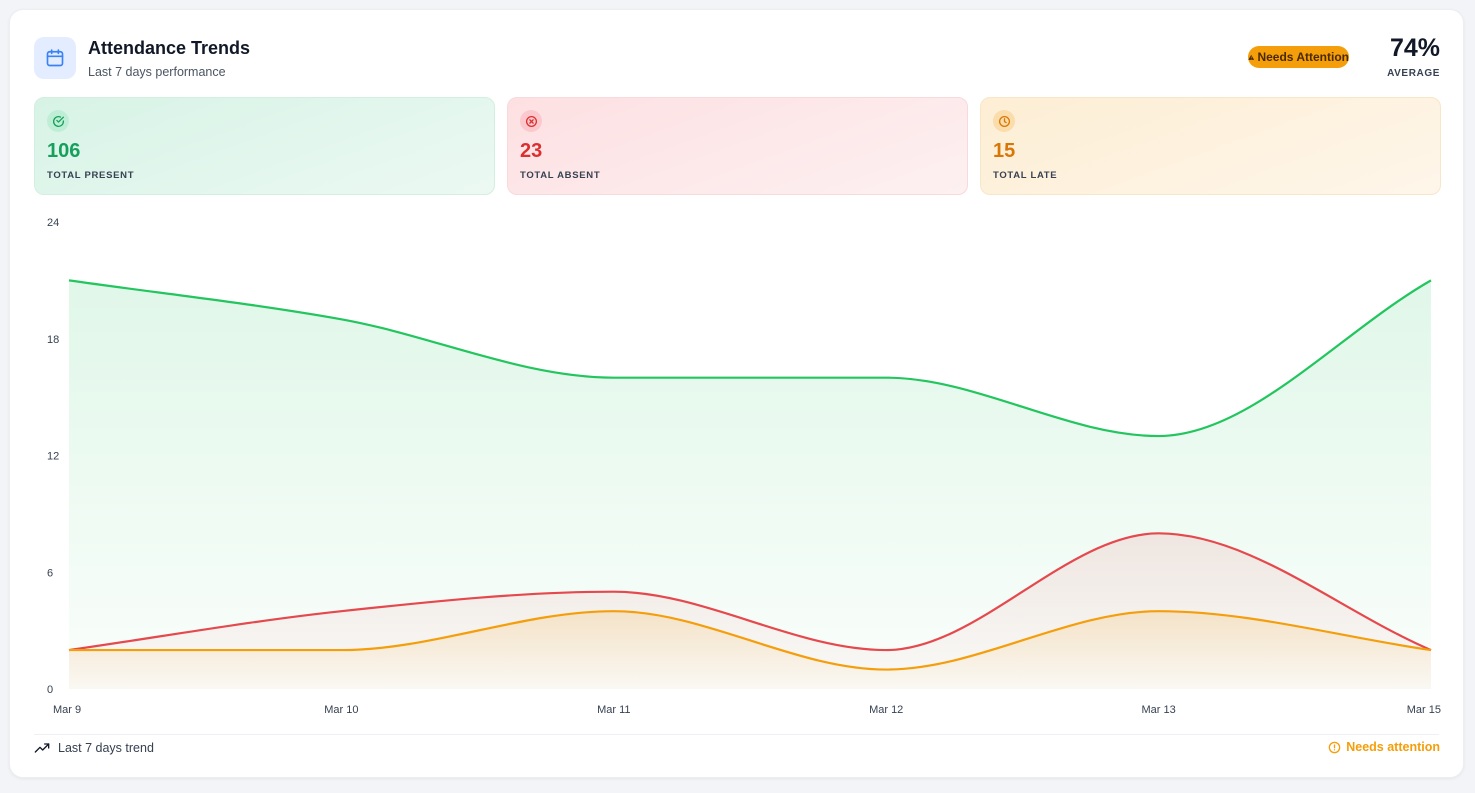 This screenshot has width=1475, height=793. I want to click on x-circle-icon, so click(531, 121).